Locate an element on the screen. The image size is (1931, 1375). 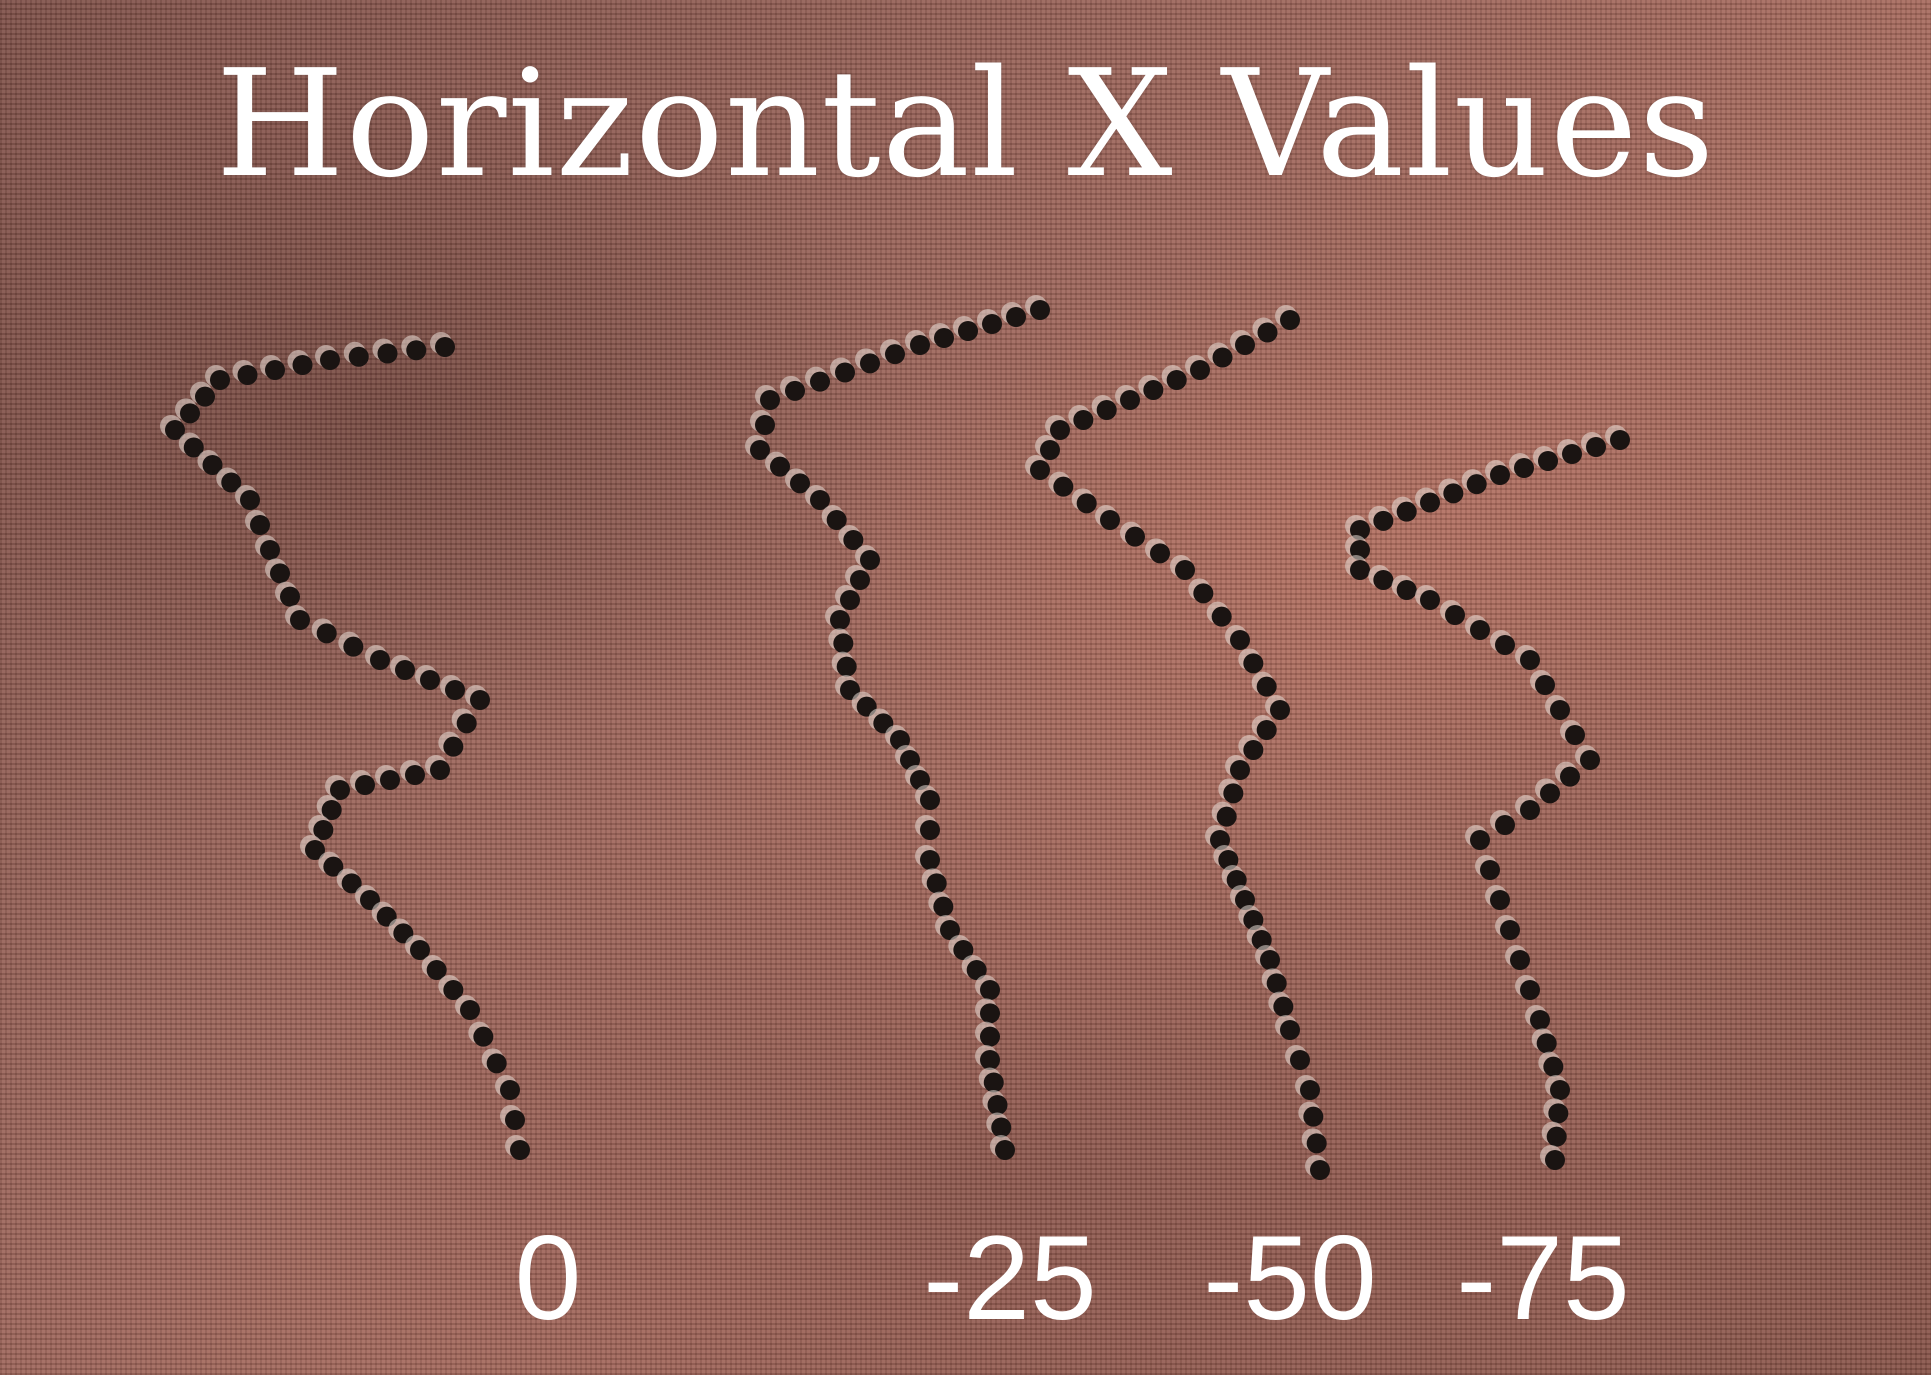
x-label-0: 0 is located at coordinates (548, 1278).